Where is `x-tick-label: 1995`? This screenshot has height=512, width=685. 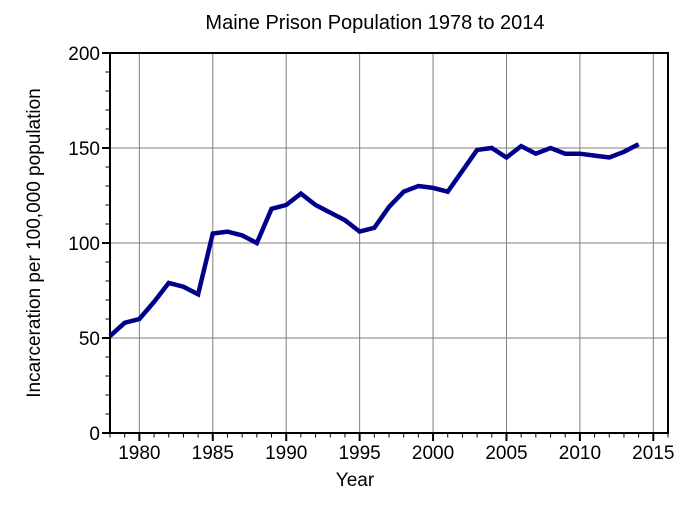 x-tick-label: 1995 is located at coordinates (359, 453).